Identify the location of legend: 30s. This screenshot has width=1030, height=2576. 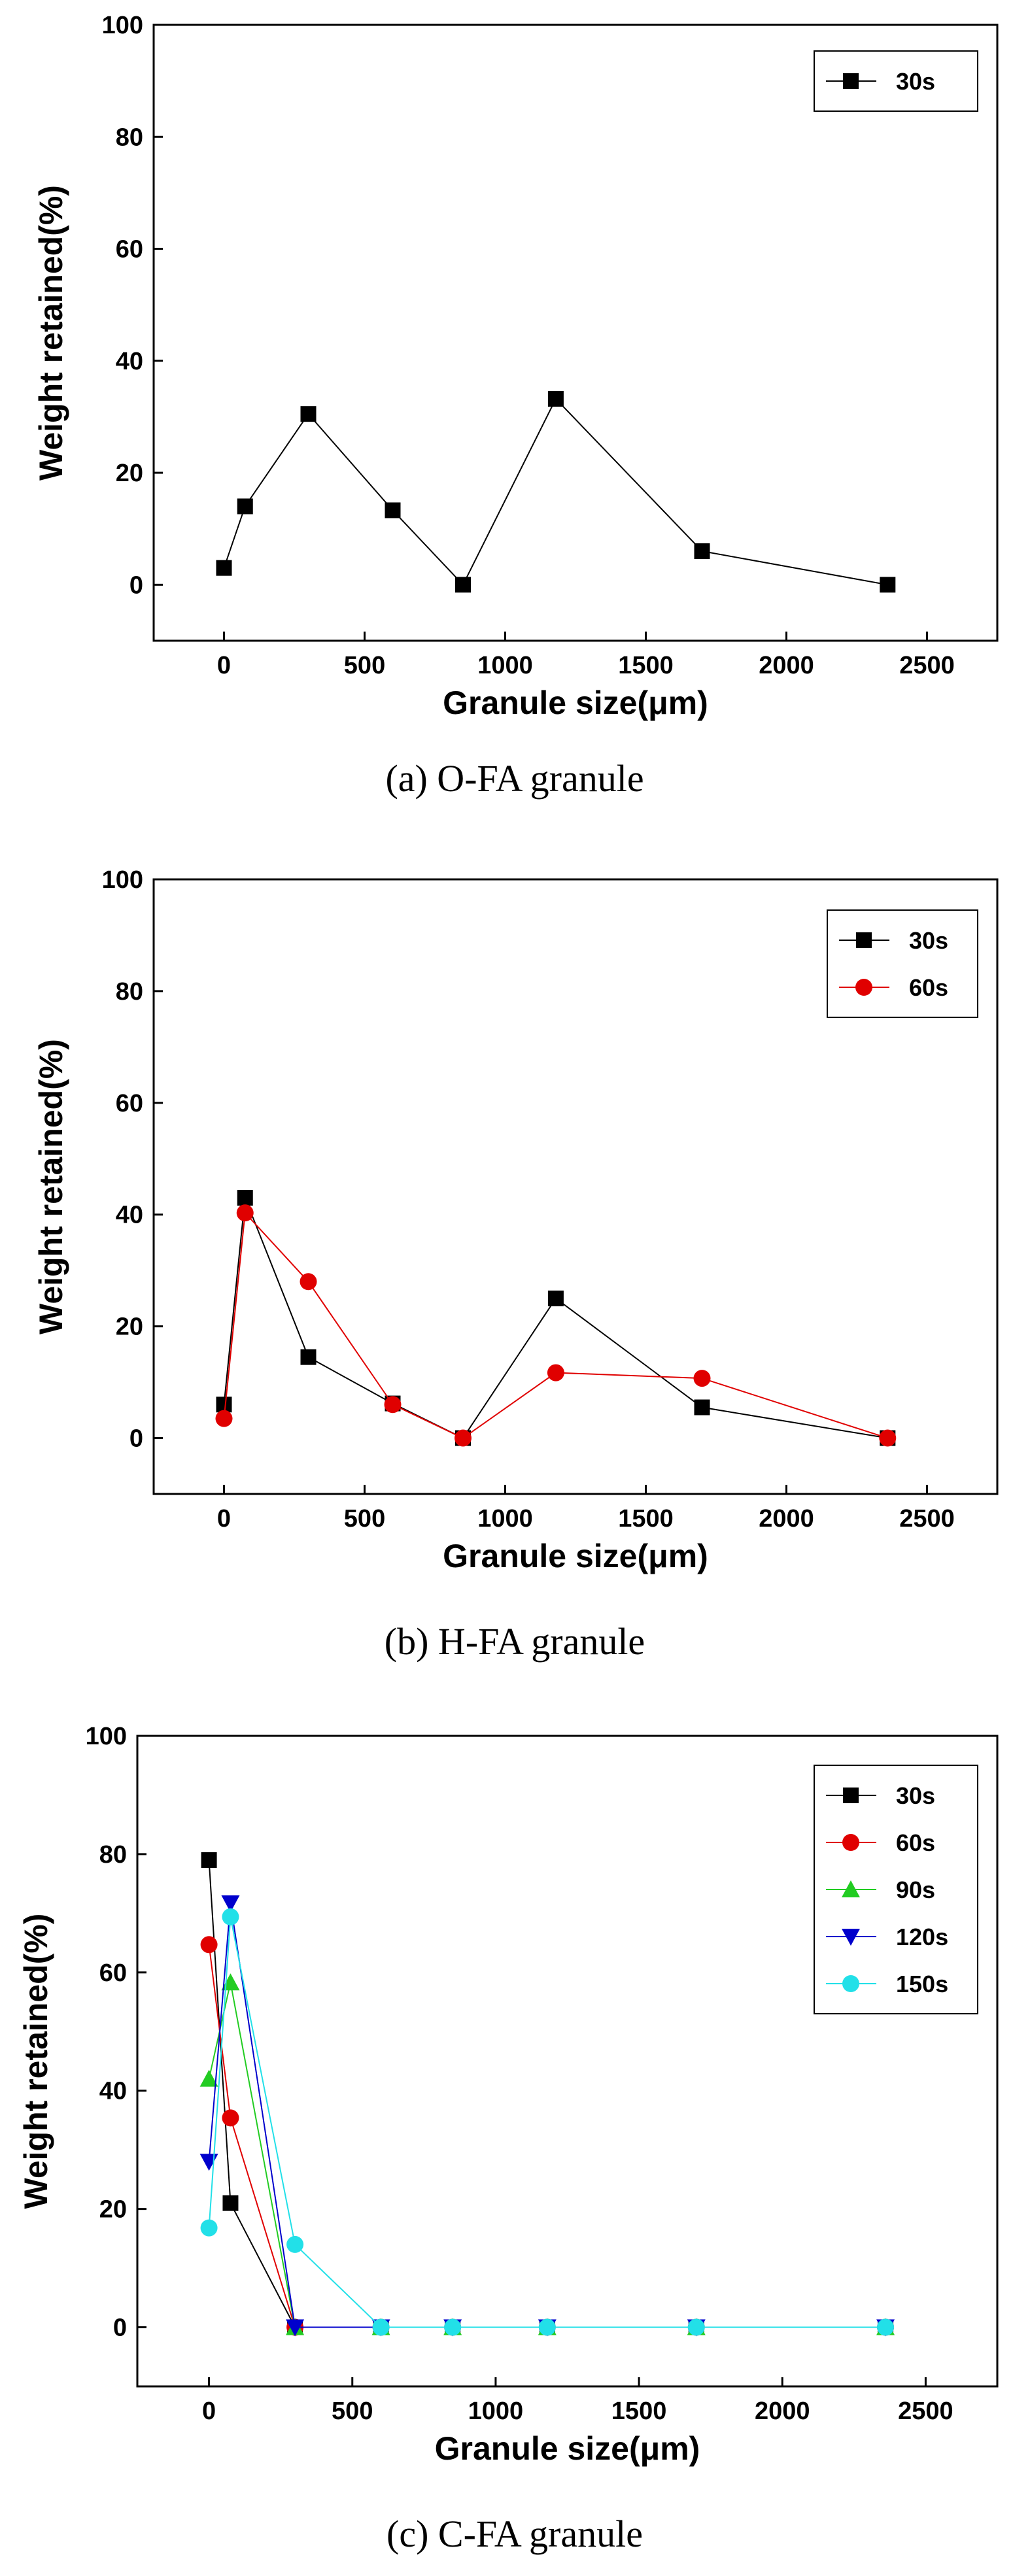
(896, 81).